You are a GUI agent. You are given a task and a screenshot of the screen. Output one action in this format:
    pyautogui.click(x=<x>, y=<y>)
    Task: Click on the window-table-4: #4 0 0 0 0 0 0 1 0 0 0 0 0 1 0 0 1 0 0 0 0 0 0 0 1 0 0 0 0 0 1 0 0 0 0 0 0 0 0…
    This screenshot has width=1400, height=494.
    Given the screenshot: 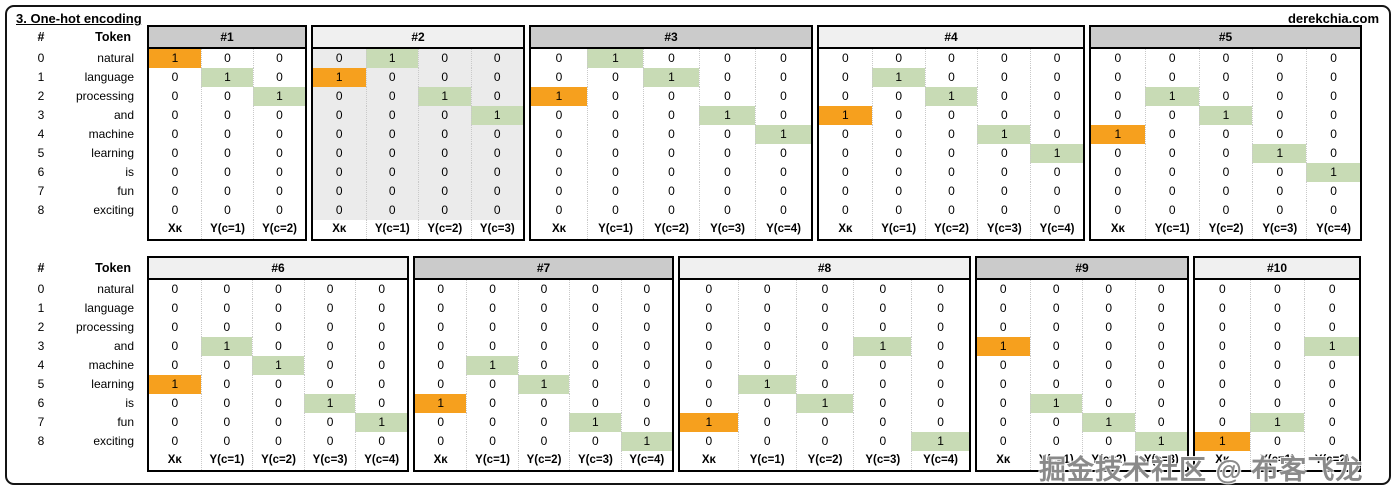 What is the action you would take?
    pyautogui.click(x=951, y=133)
    